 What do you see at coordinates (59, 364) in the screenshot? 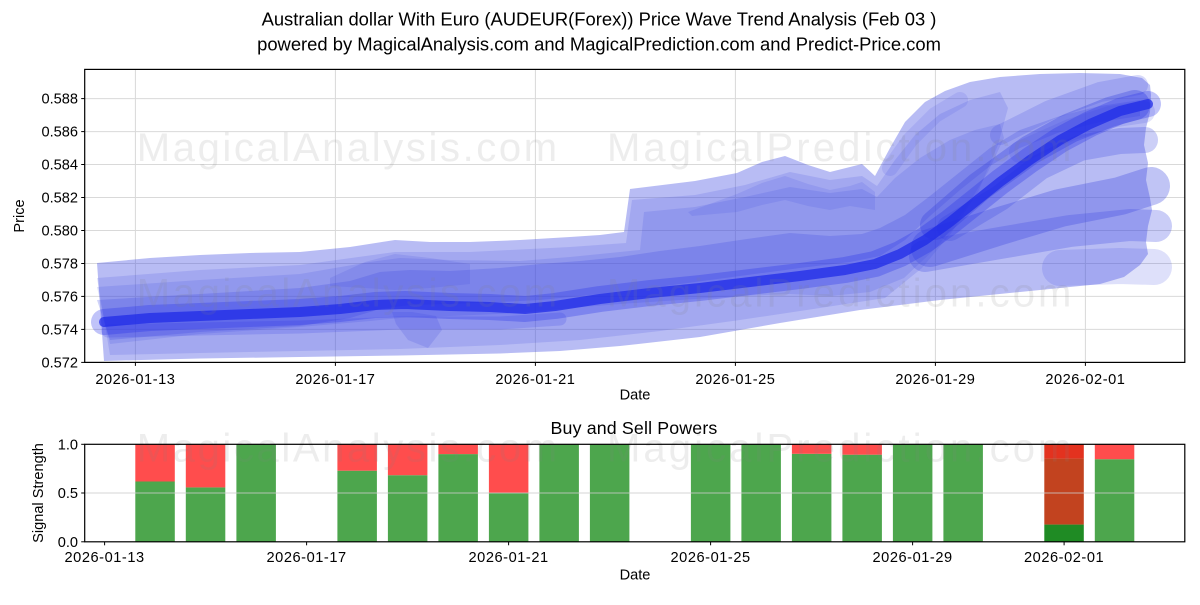
I see `svg-text: 0.572` at bounding box center [59, 364].